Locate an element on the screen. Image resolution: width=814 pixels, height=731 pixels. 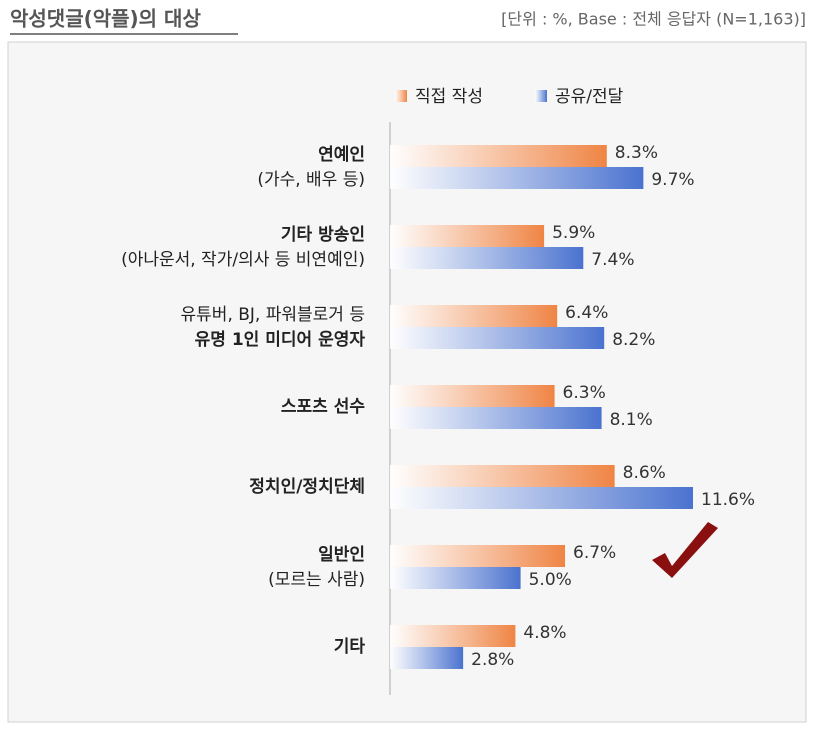
legend-label: 직접 작성 is located at coordinates (449, 97).